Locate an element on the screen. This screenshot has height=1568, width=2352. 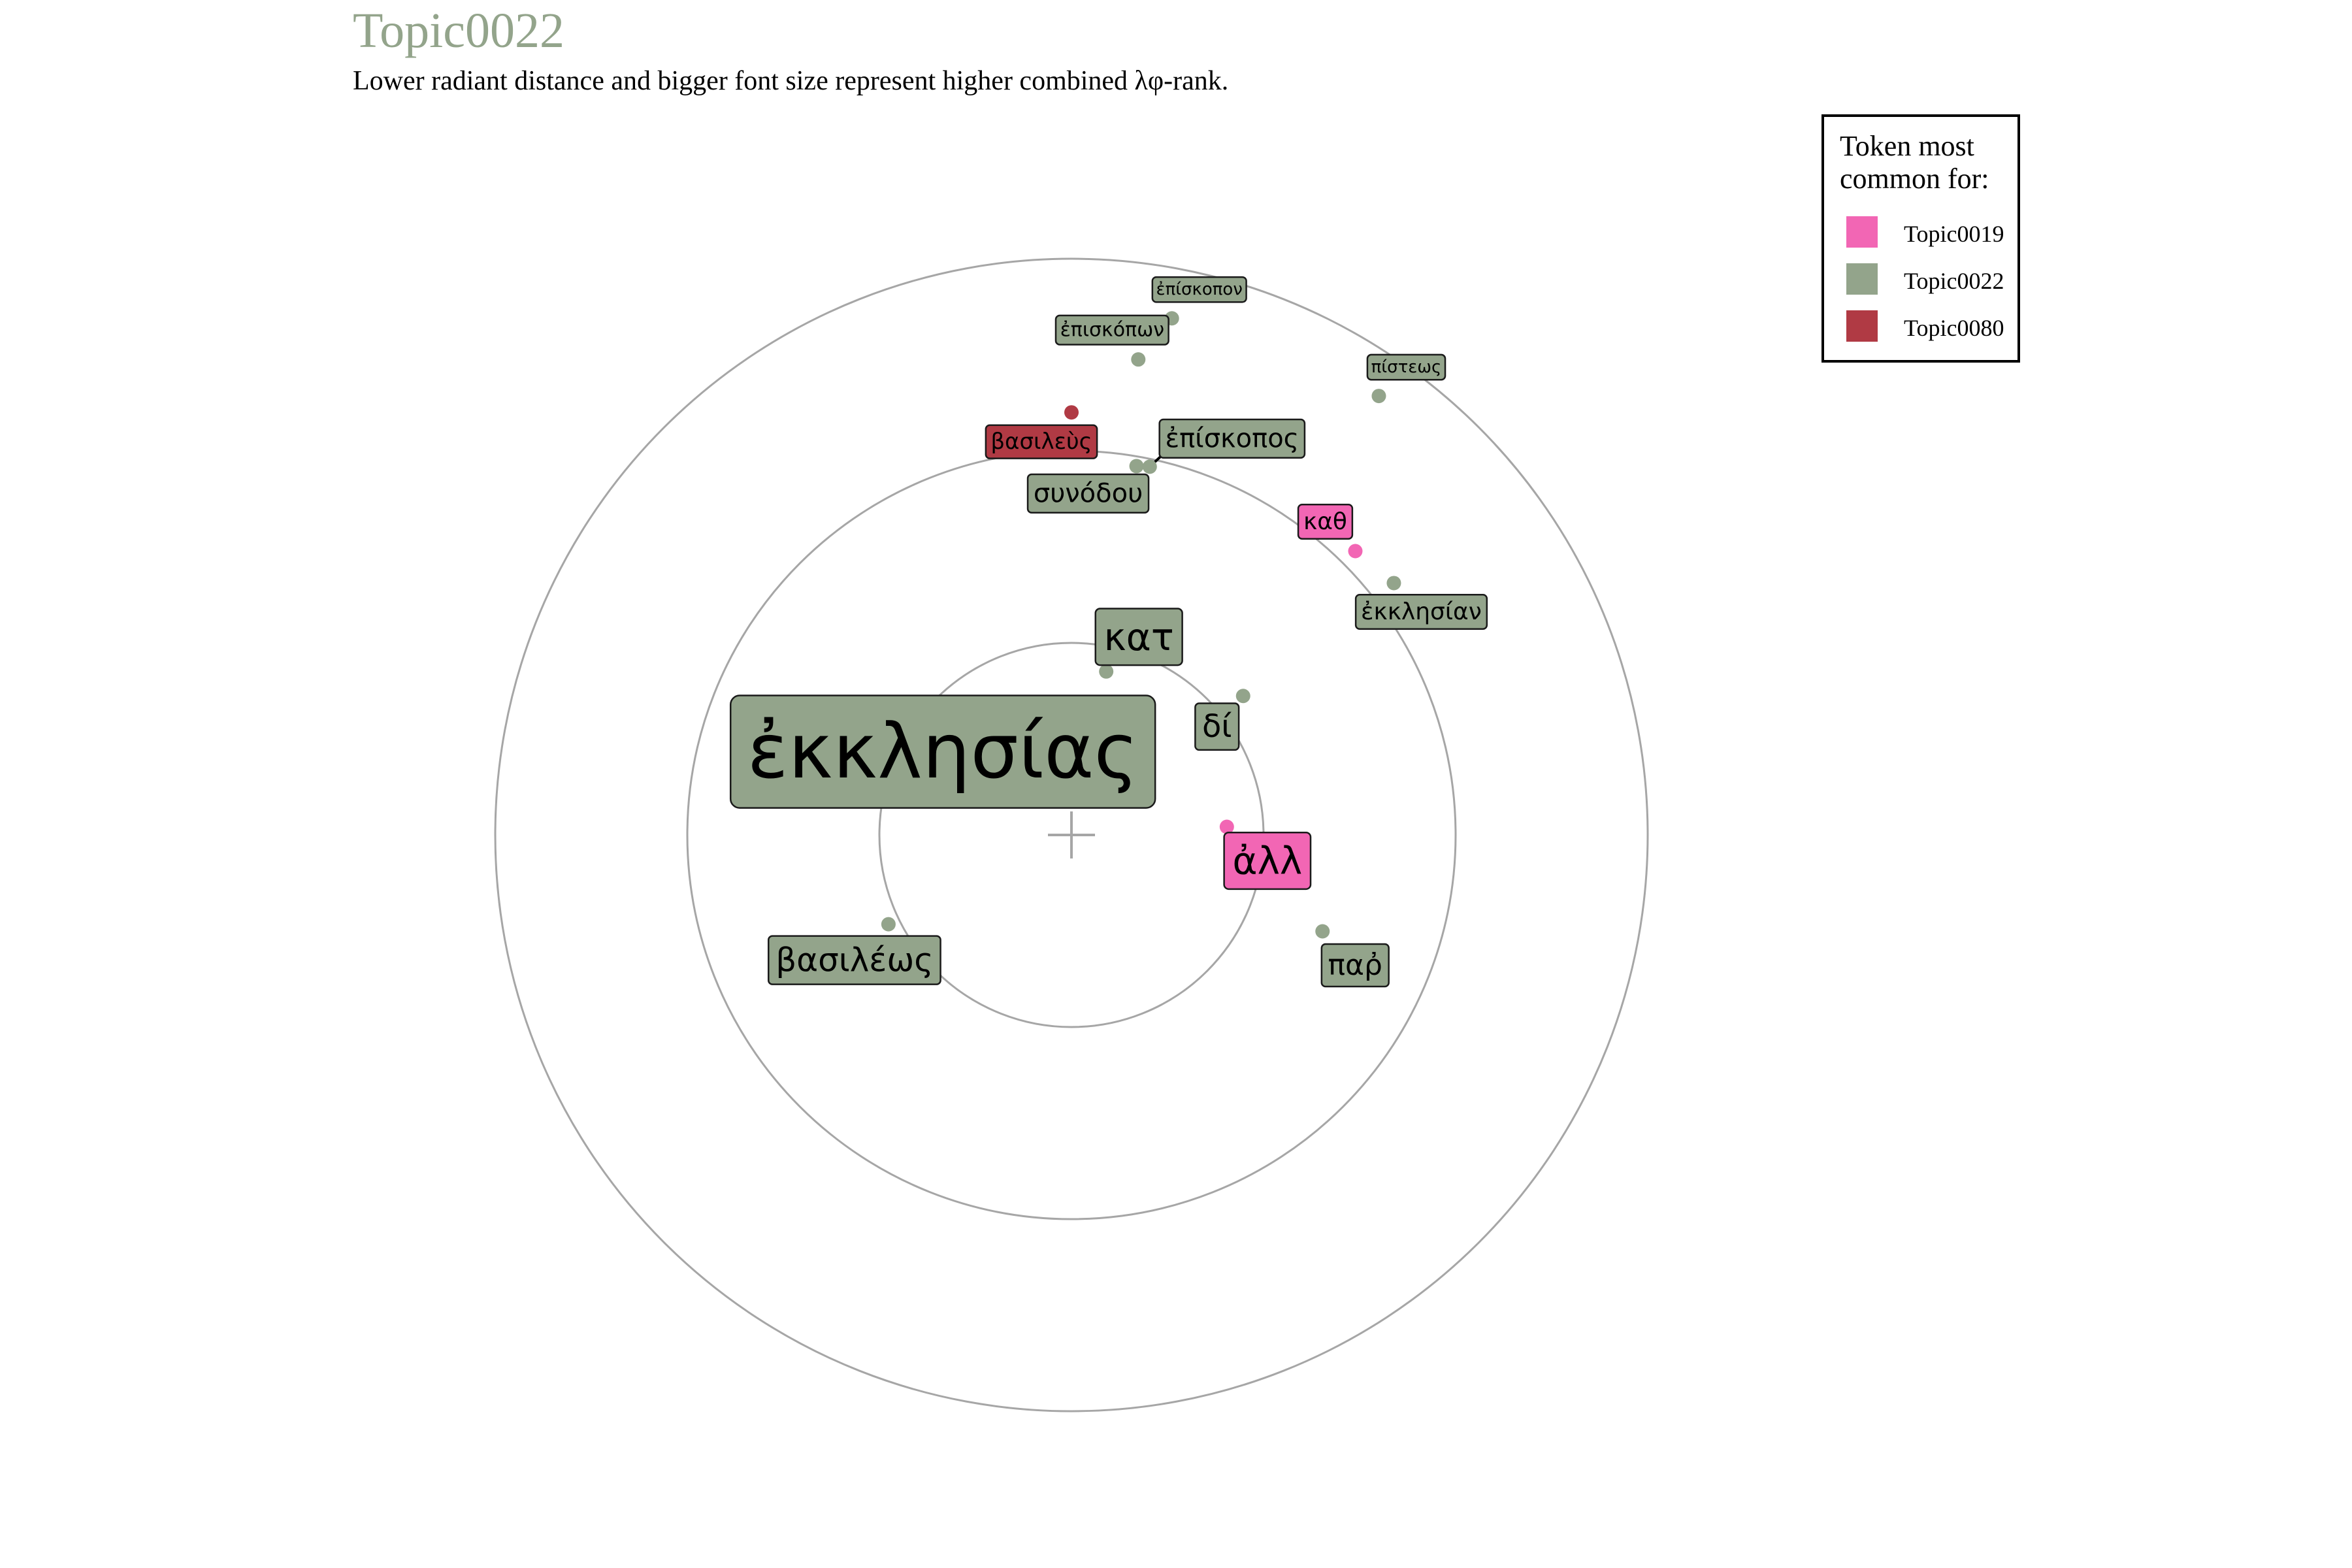
token-label-text: καθ is located at coordinates (1325, 521).